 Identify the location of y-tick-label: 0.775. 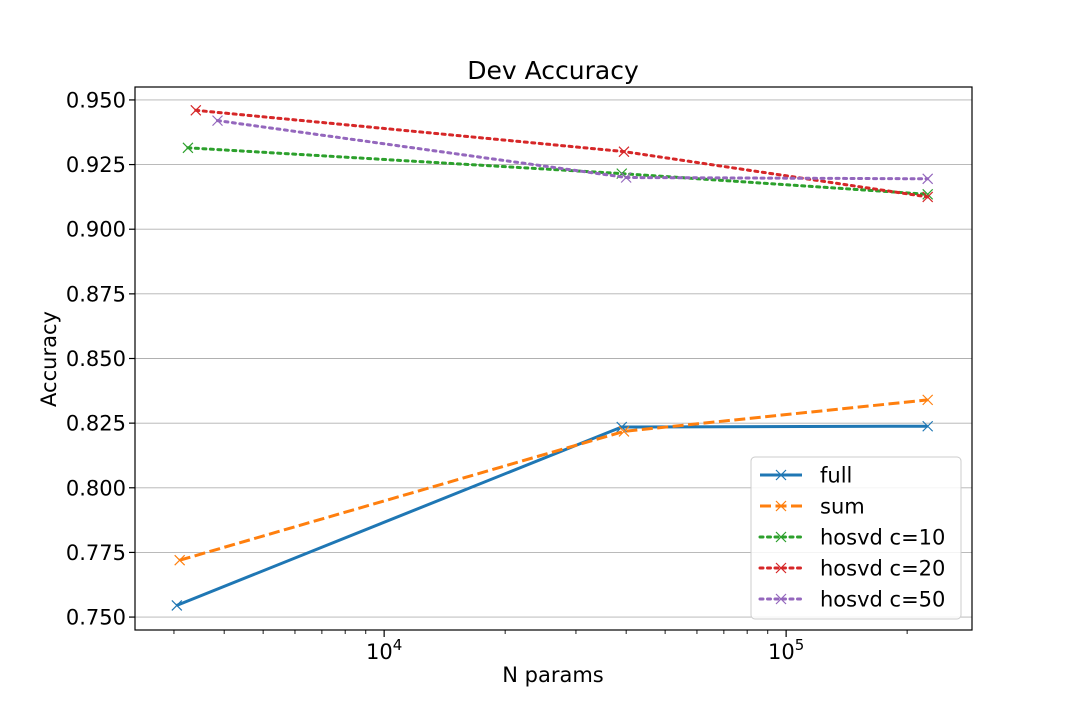
(96, 553).